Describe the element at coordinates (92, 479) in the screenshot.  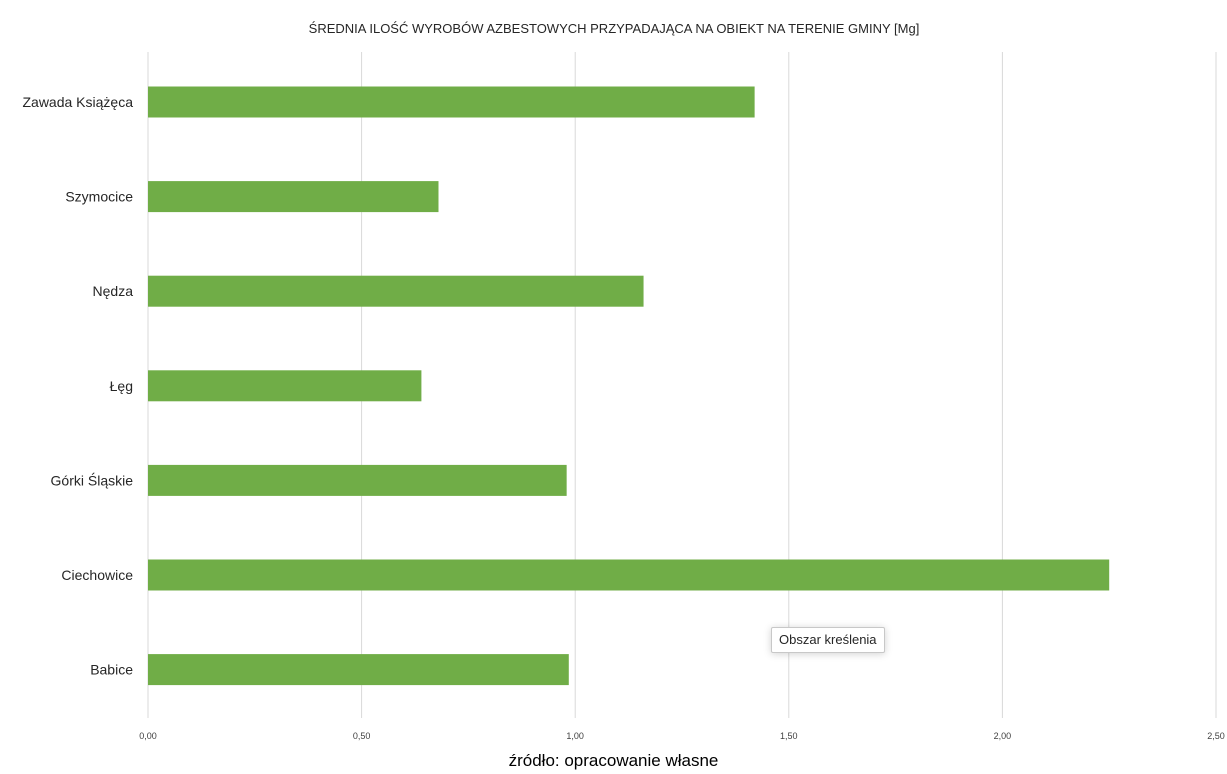
I see `category-label: Górki Śląskie` at that location.